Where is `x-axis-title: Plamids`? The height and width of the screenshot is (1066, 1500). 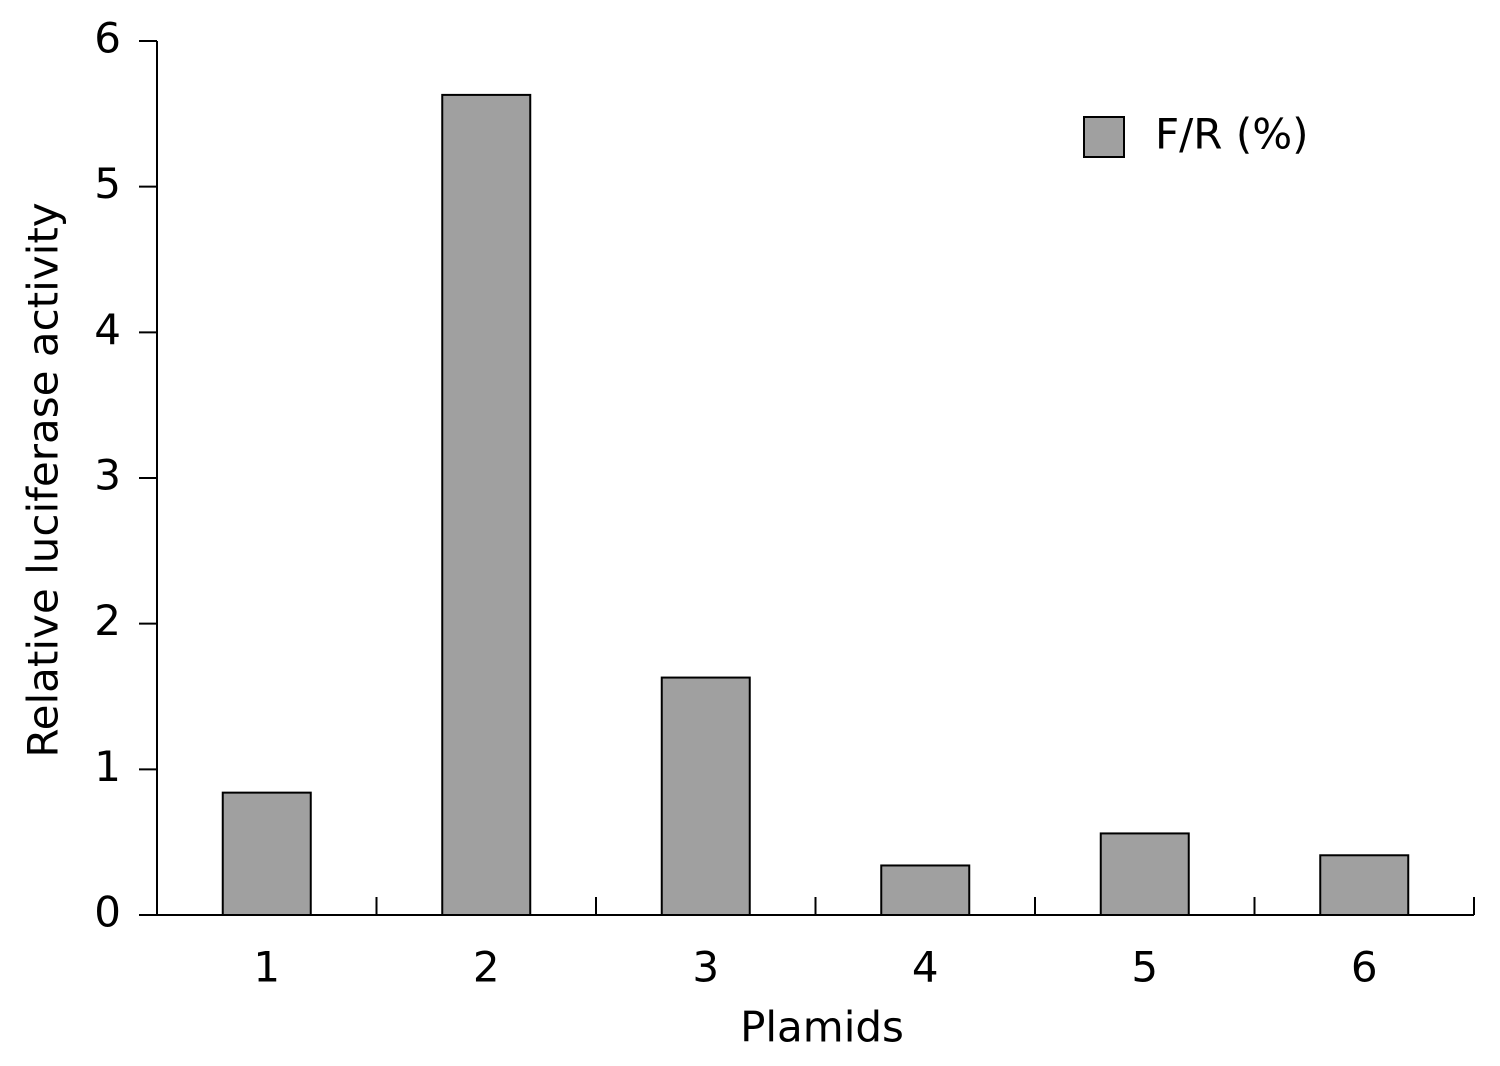 x-axis-title: Plamids is located at coordinates (822, 1027).